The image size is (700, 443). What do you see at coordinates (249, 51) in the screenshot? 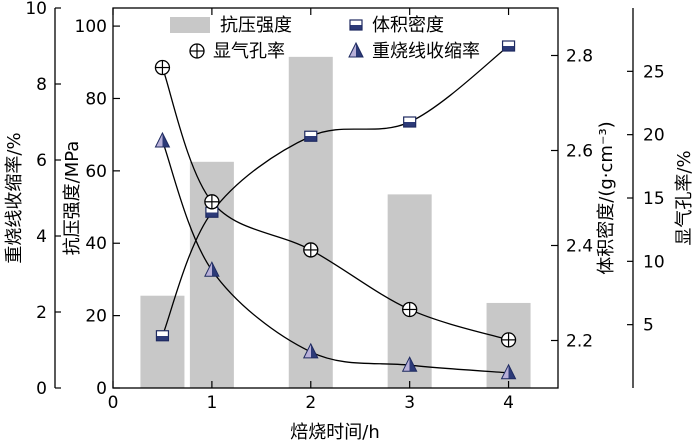
I see `legend-label: 显气孔率` at bounding box center [249, 51].